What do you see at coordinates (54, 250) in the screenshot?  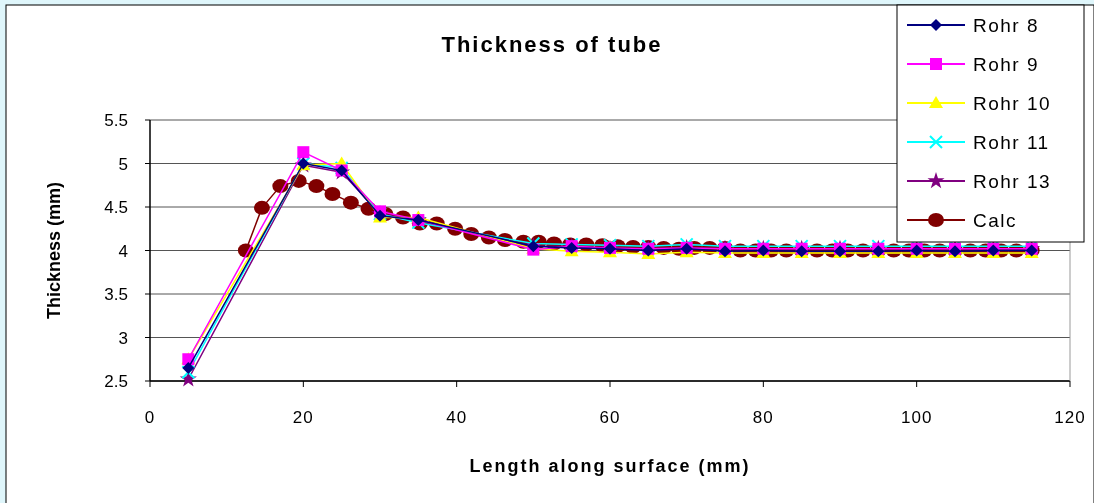 I see `y-axis-title: Thickness (mm)` at bounding box center [54, 250].